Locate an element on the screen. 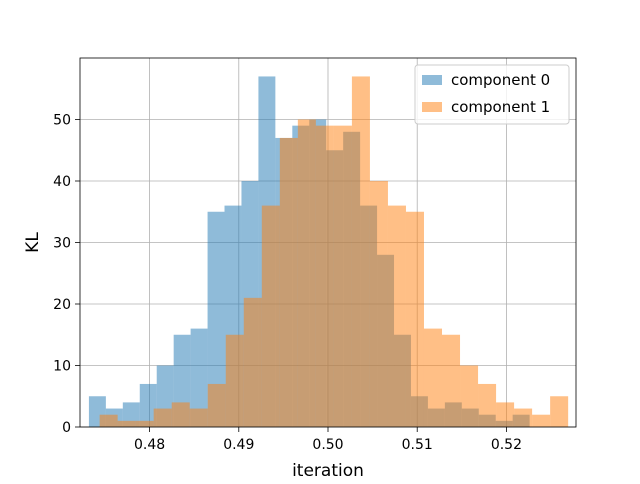 Image resolution: width=640 pixels, height=484 pixels. x-tick-label: 0.48 is located at coordinates (149, 445).